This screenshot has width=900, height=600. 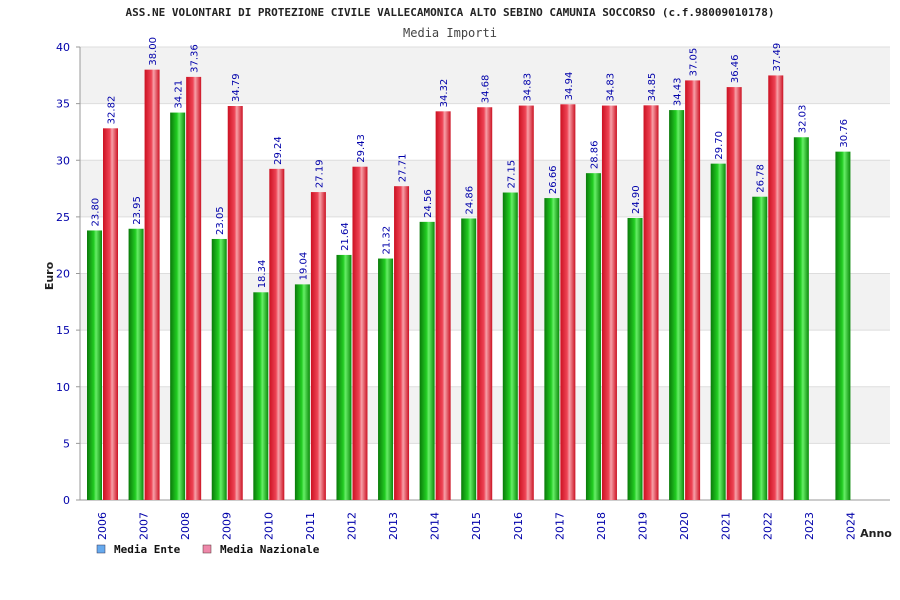 I want to click on x-tick-label-2022: 2022, so click(x=767, y=526).